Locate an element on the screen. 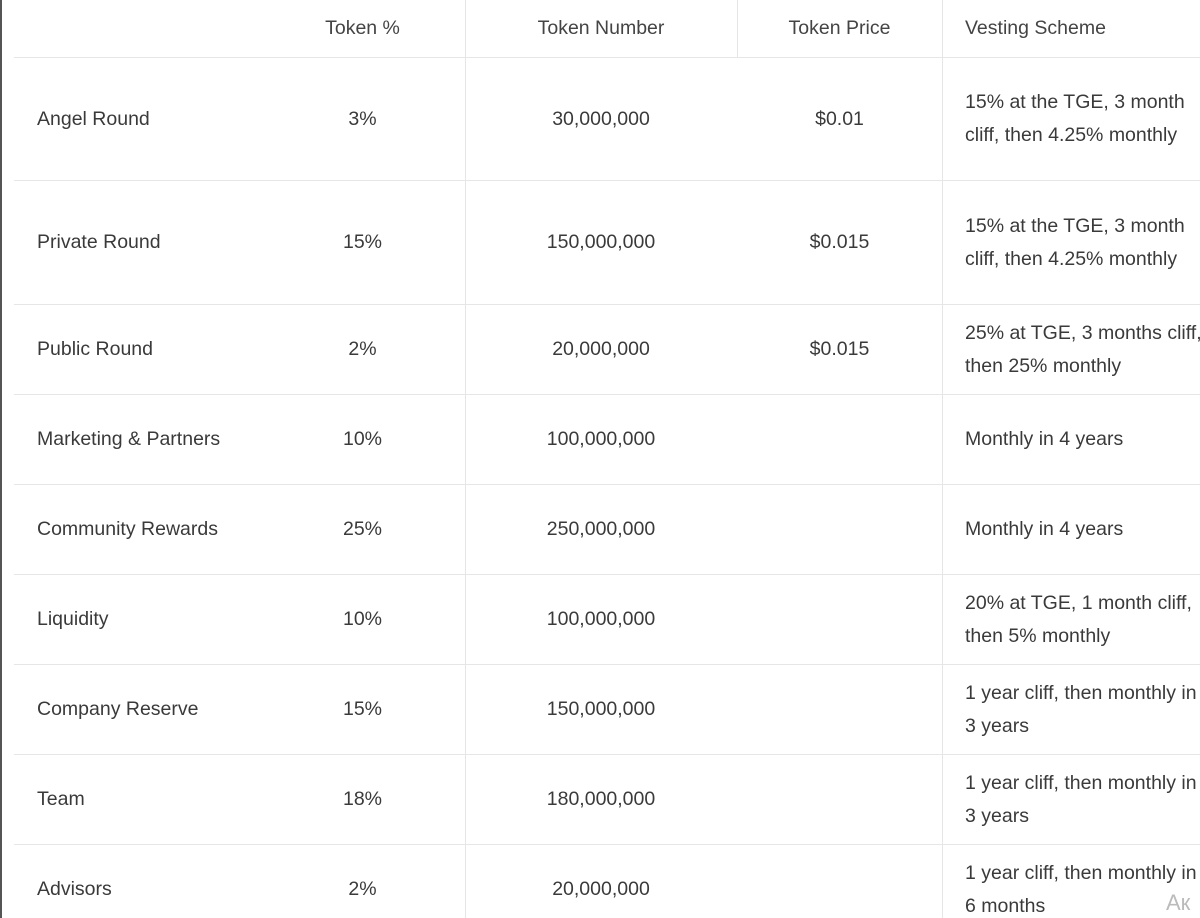 Image resolution: width=1200 pixels, height=918 pixels. header-cell: Token Number is located at coordinates (601, 28).